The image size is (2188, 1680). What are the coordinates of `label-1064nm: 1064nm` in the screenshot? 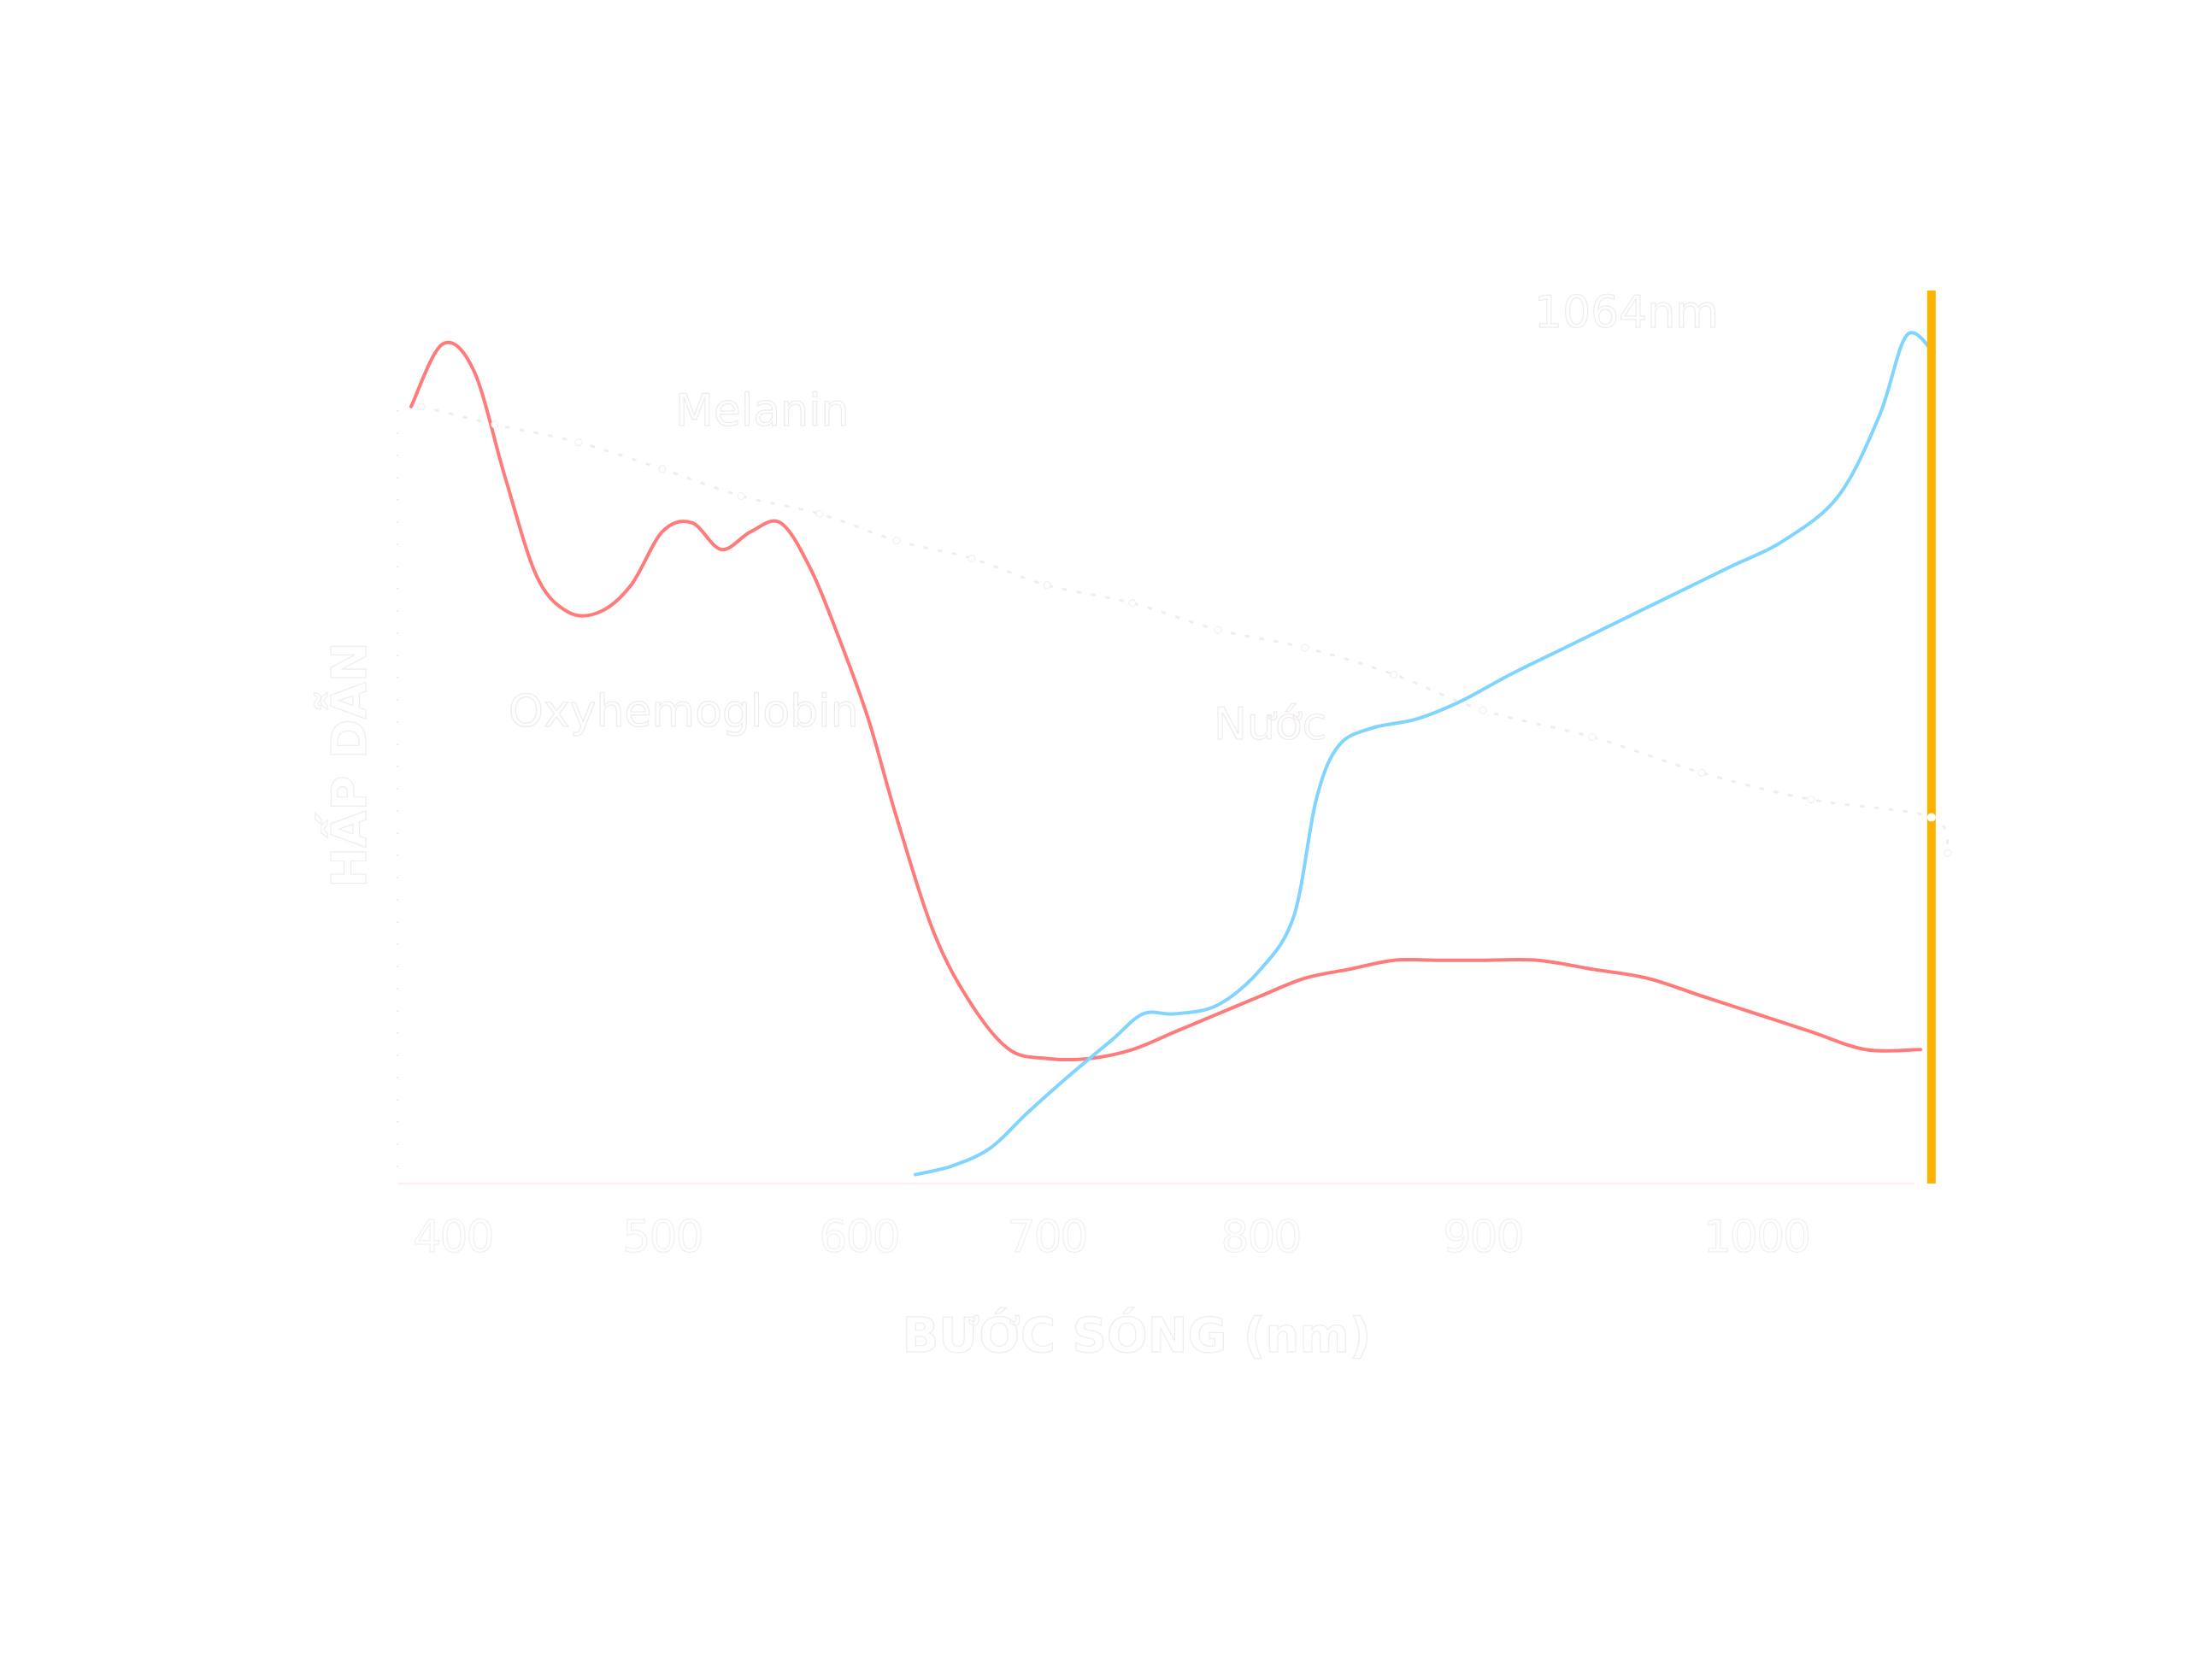 It's located at (1627, 312).